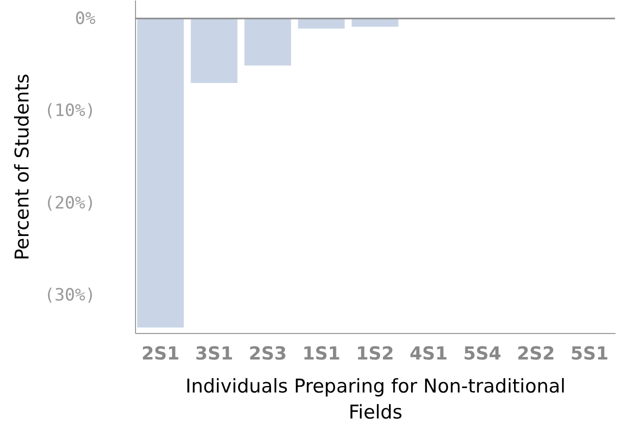 This screenshot has width=618, height=446. Describe the element at coordinates (535, 354) in the screenshot. I see `x-tick-label: 2S2` at that location.